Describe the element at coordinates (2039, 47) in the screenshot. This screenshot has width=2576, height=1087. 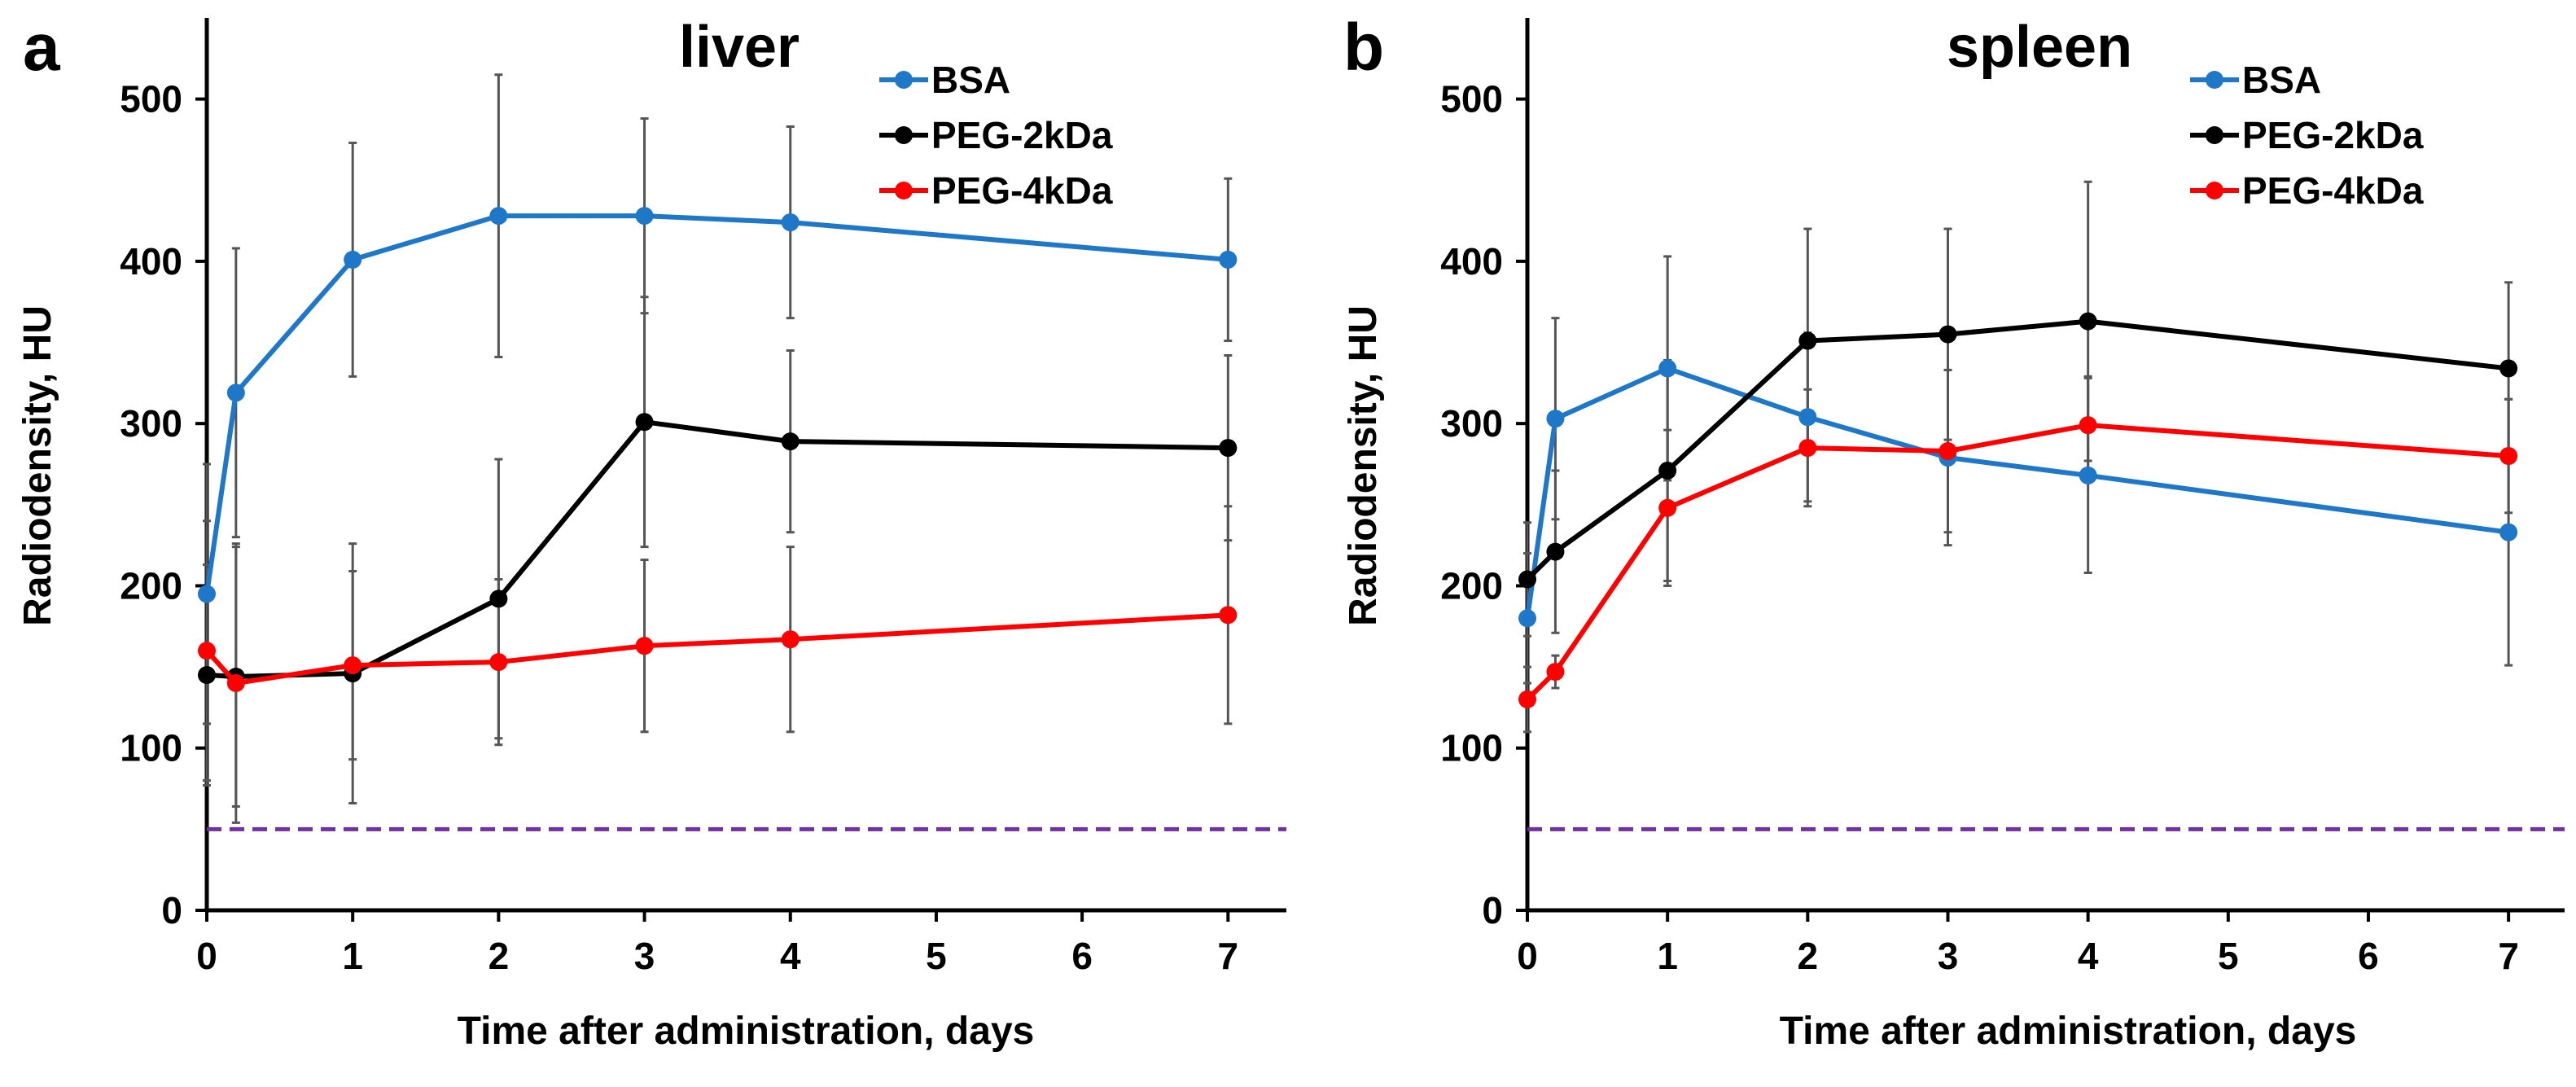
I see `chart-title: spleen` at that location.